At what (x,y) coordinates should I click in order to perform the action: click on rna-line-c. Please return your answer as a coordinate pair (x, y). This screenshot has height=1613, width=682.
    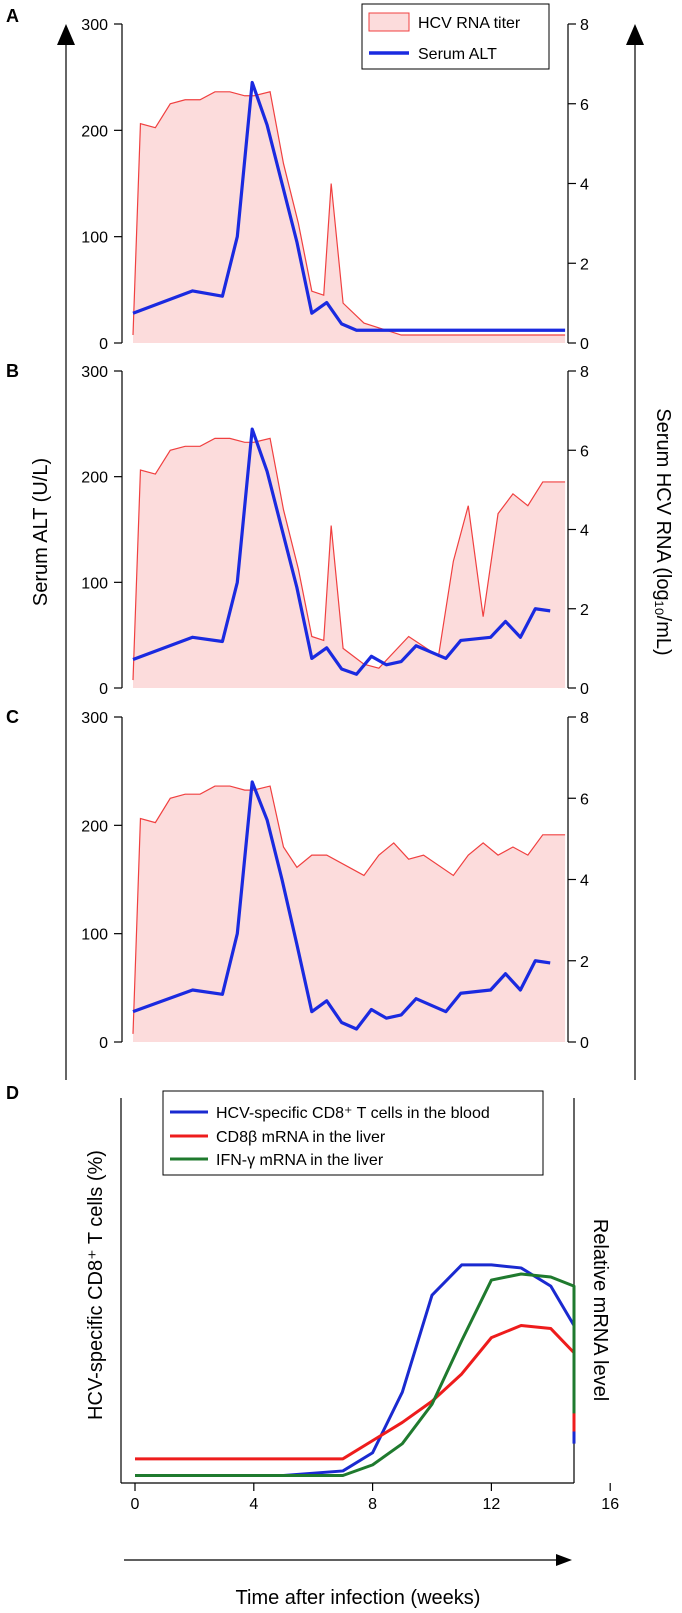
    Looking at the image, I should click on (349, 909).